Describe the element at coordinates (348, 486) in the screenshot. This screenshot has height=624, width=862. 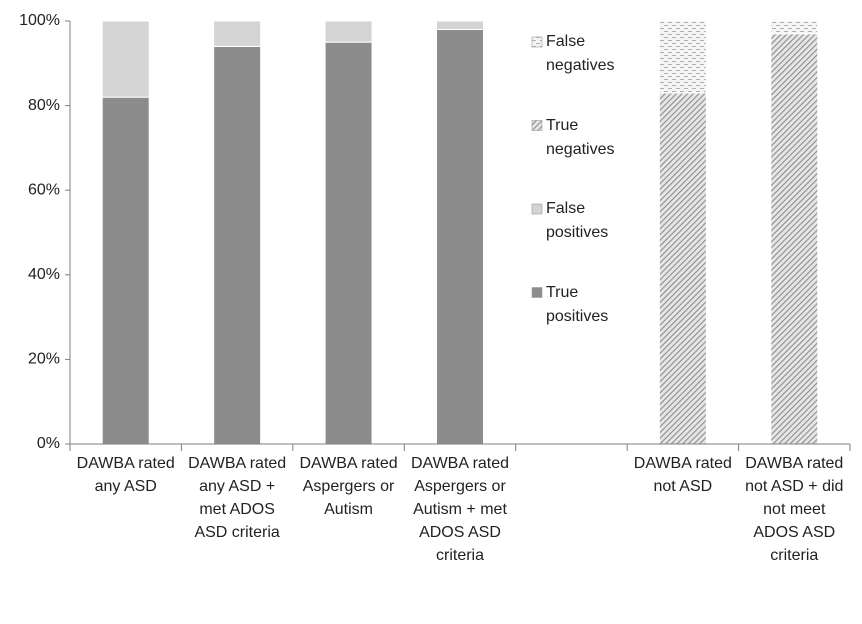
I see `x-tick-label: DAWBA rated Aspergers or Autism` at that location.